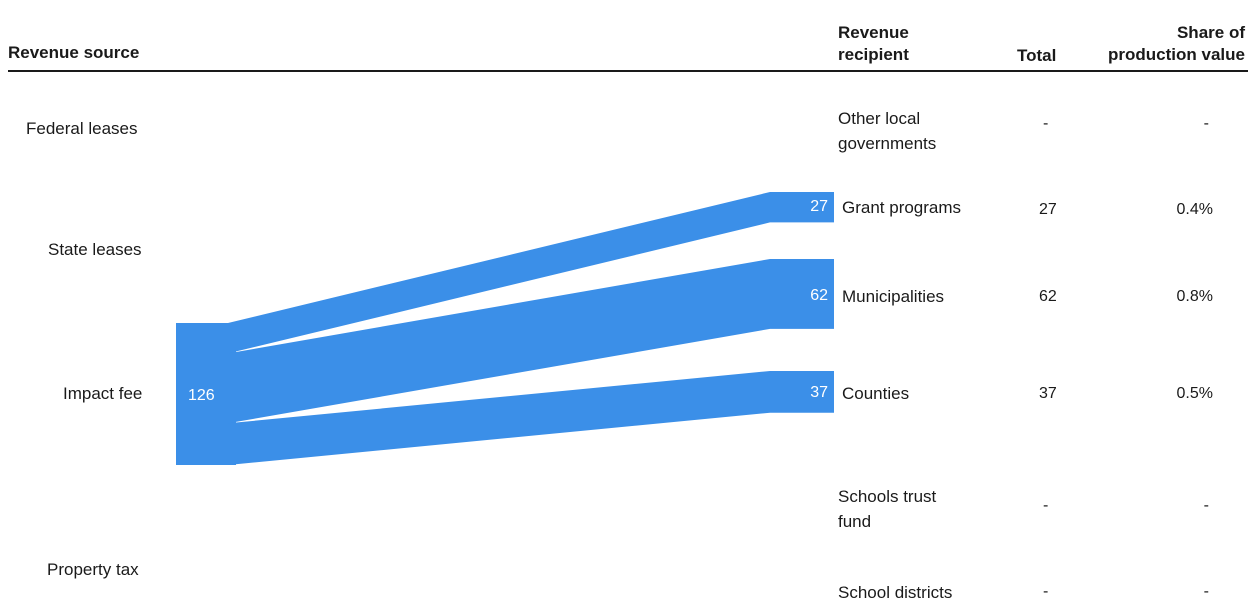 This screenshot has width=1251, height=604. Describe the element at coordinates (1046, 123) in the screenshot. I see `total-other-local-governments: -` at that location.